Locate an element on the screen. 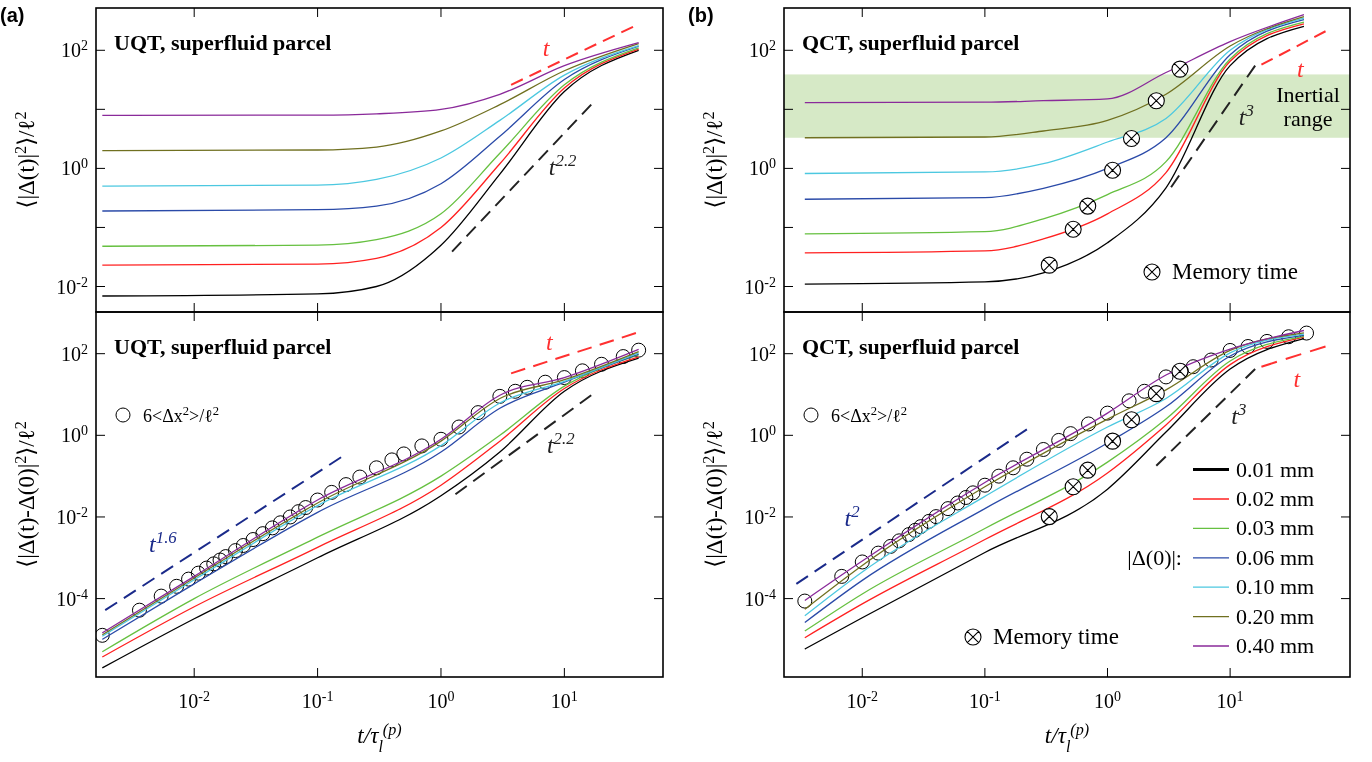 This screenshot has height=762, width=1372. legend-label: 0.01 mm is located at coordinates (1275, 469).